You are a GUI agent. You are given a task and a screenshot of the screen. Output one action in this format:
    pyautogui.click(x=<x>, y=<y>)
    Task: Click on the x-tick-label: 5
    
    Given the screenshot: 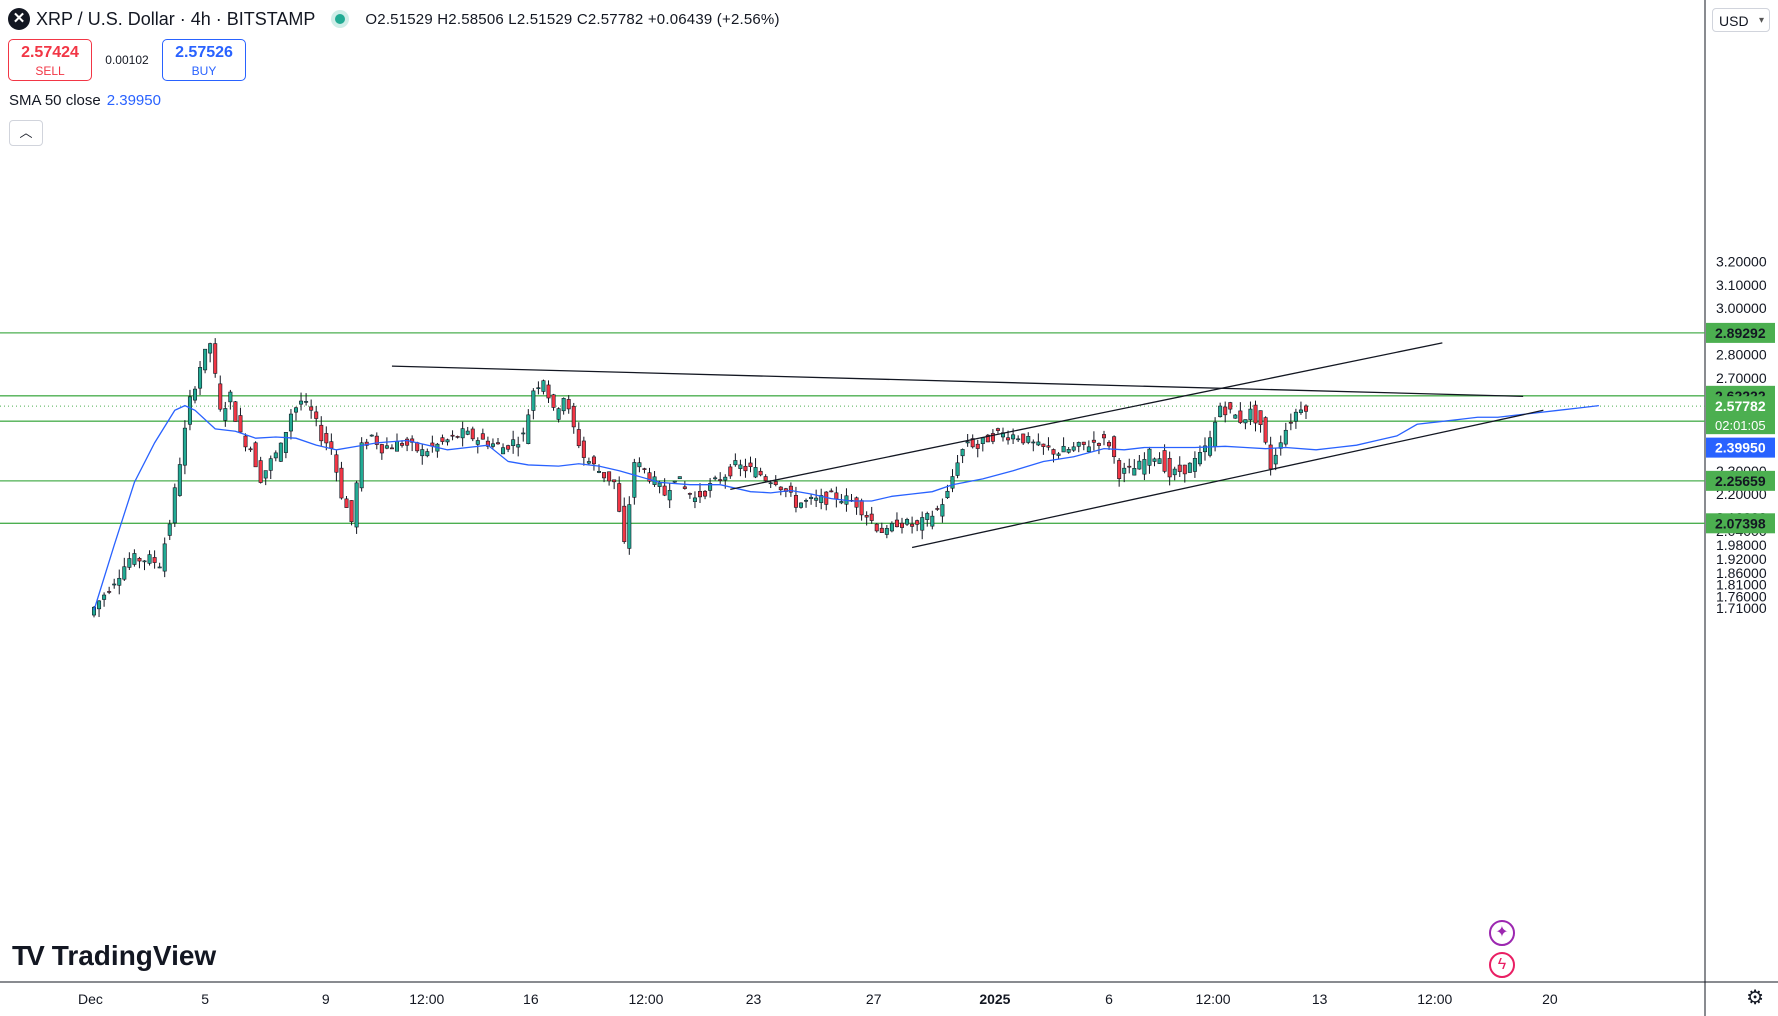 What is the action you would take?
    pyautogui.click(x=205, y=999)
    